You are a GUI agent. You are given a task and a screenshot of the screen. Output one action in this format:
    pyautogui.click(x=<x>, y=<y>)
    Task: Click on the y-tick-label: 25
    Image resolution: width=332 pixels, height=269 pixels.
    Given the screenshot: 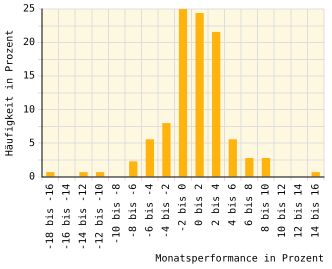 What is the action you would take?
    pyautogui.click(x=29, y=9)
    